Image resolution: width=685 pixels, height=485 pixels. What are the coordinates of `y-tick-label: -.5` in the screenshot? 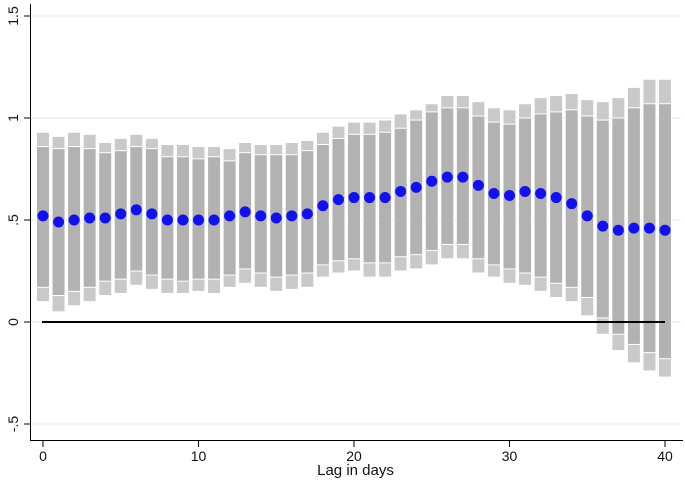 It's located at (13, 424).